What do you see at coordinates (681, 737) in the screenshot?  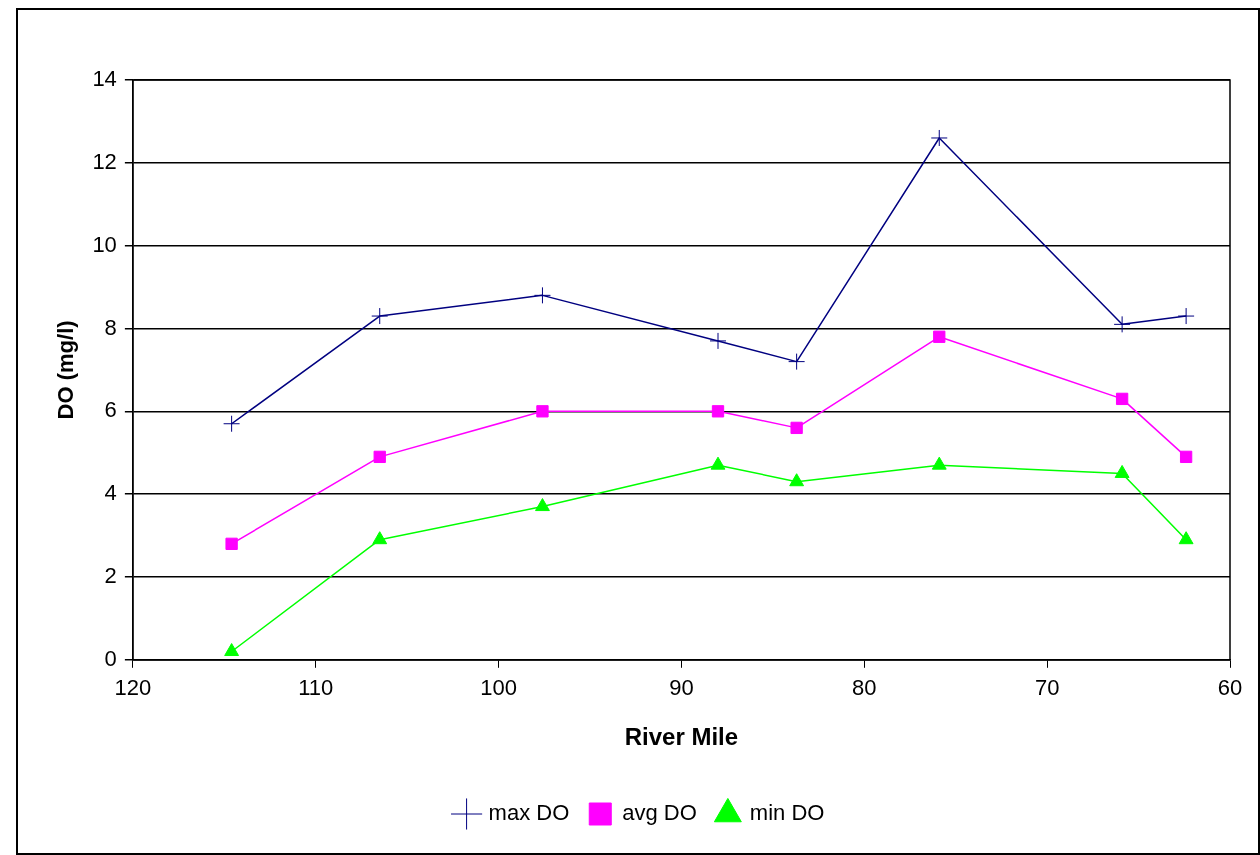 I see `x-axis-title: River Mile` at bounding box center [681, 737].